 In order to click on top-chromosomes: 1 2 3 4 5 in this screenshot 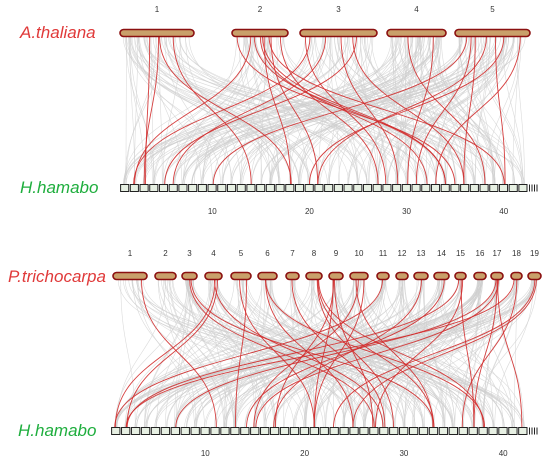, I will do `click(325, 21)`.